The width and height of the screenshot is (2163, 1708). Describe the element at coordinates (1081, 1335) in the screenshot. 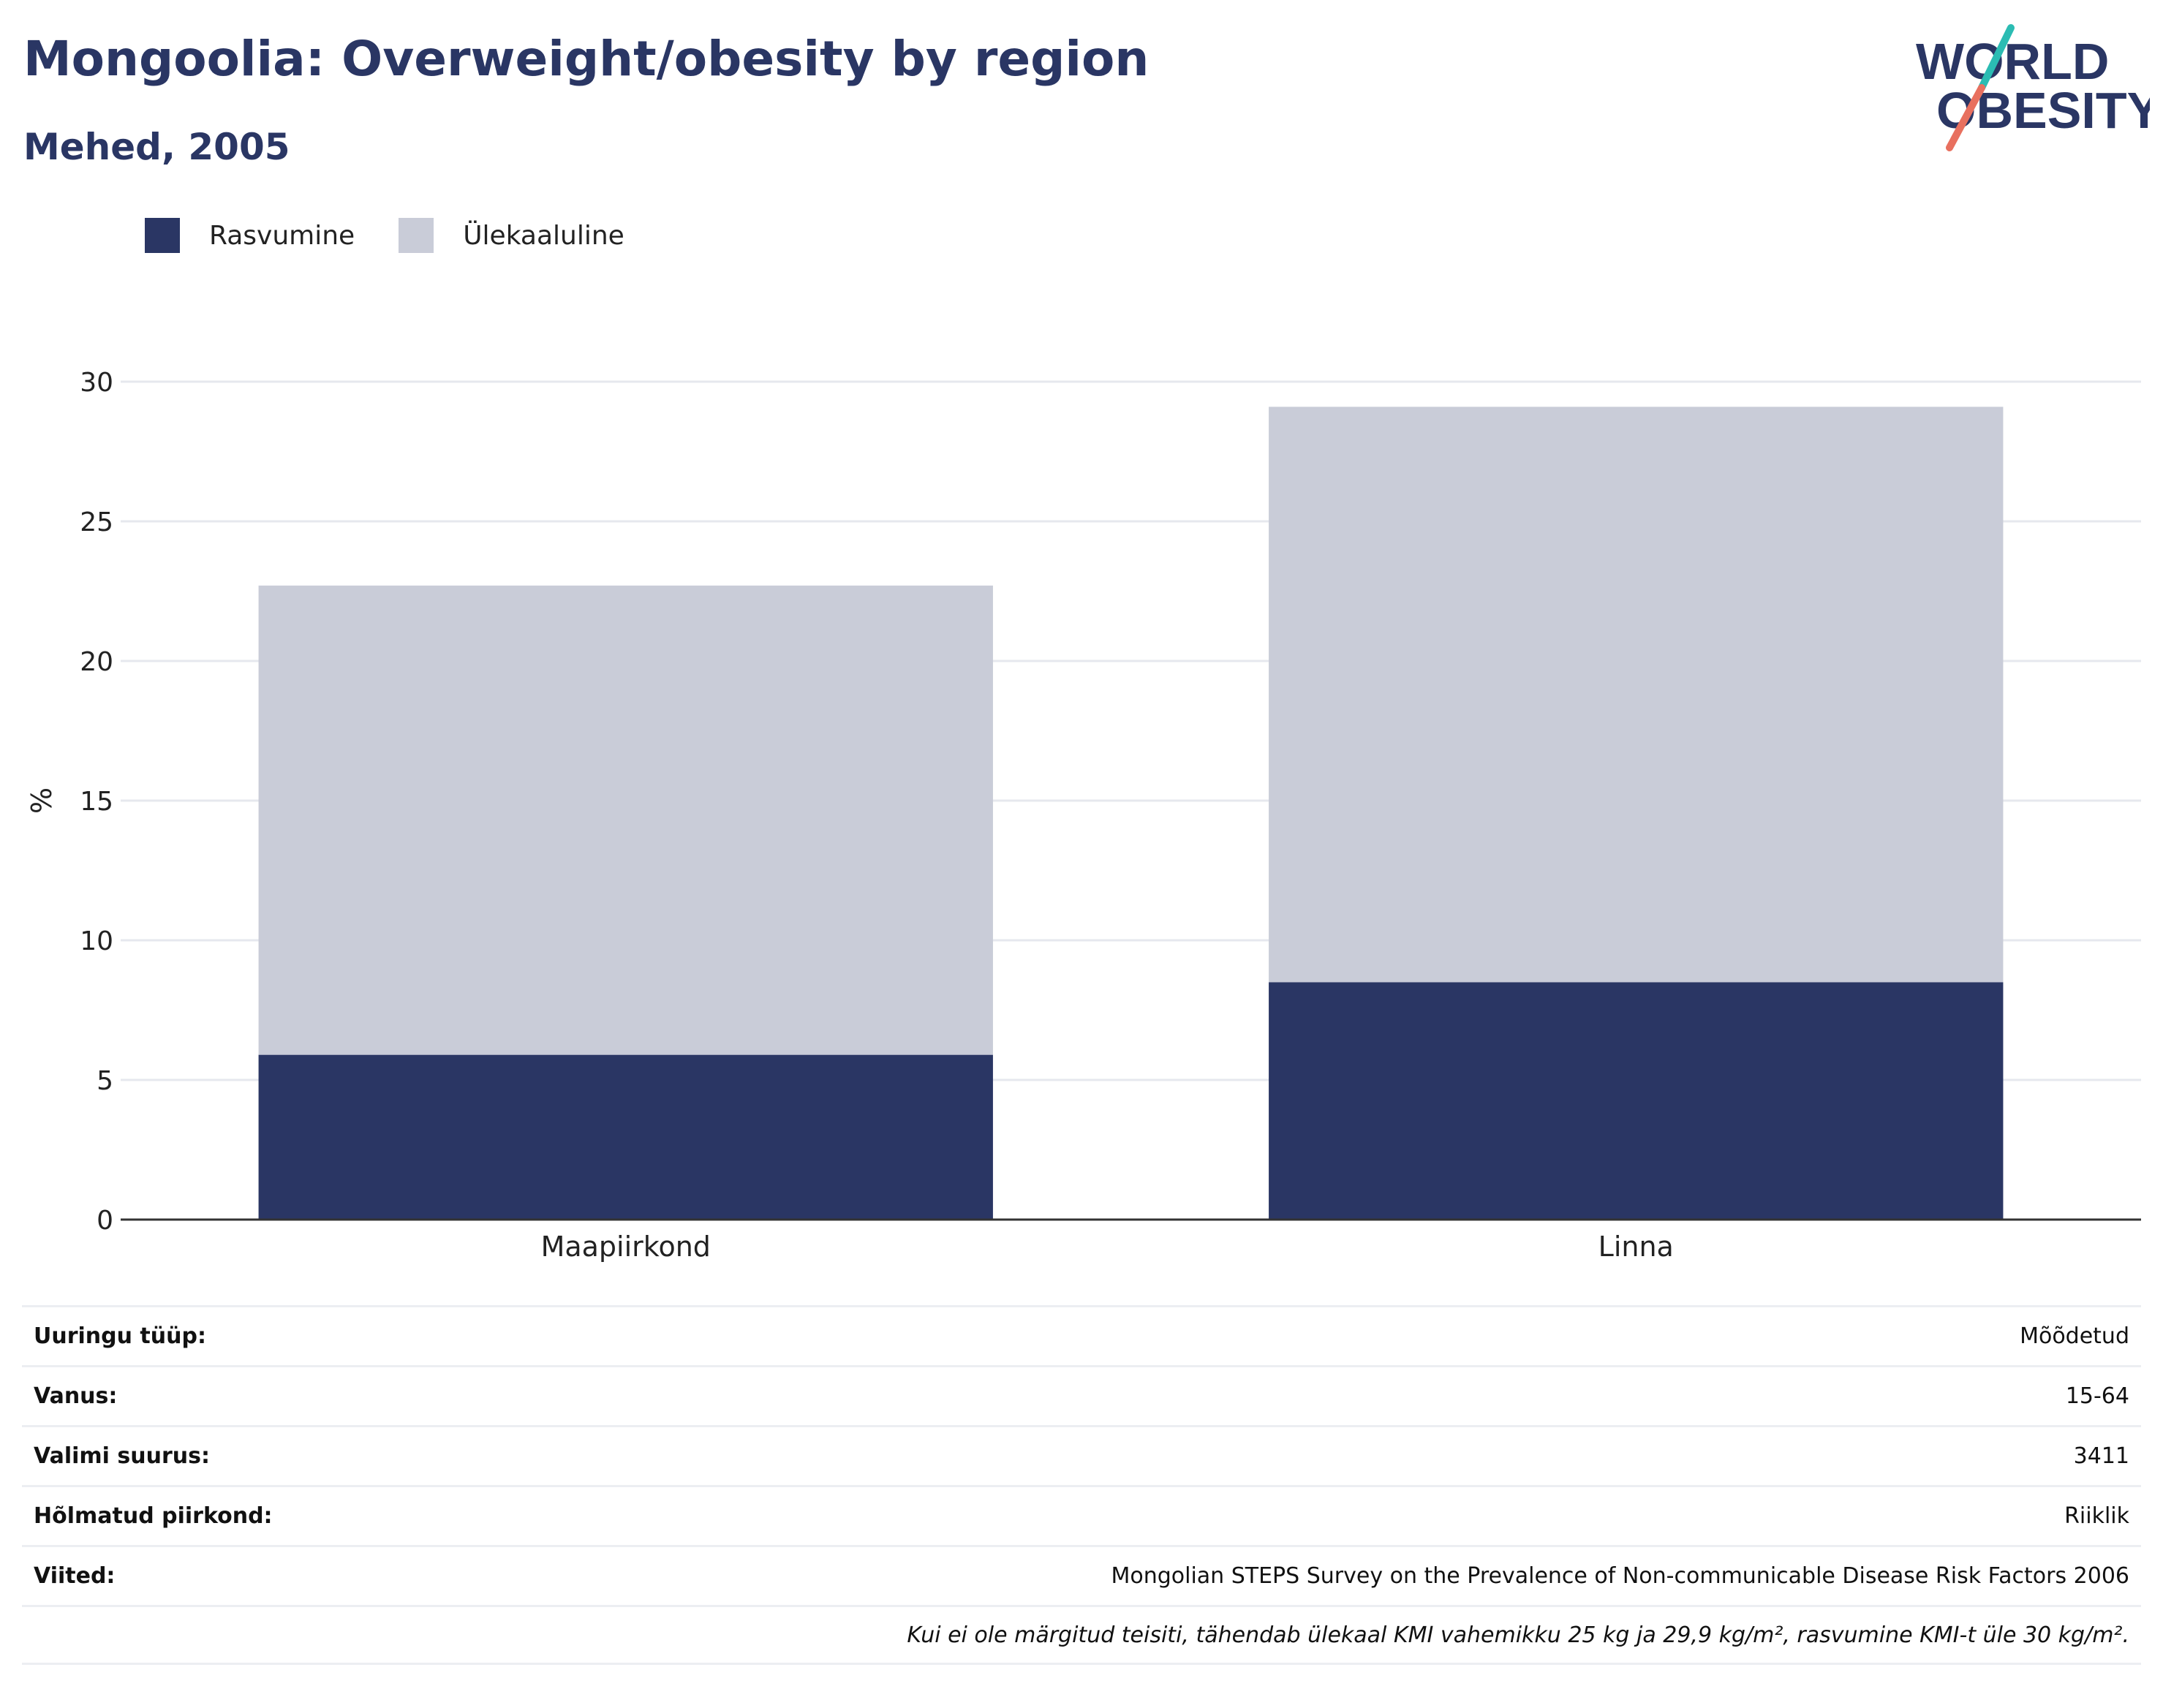

I see `info-row-survey-type: Uuringu tüüp: Mõõdetud` at that location.